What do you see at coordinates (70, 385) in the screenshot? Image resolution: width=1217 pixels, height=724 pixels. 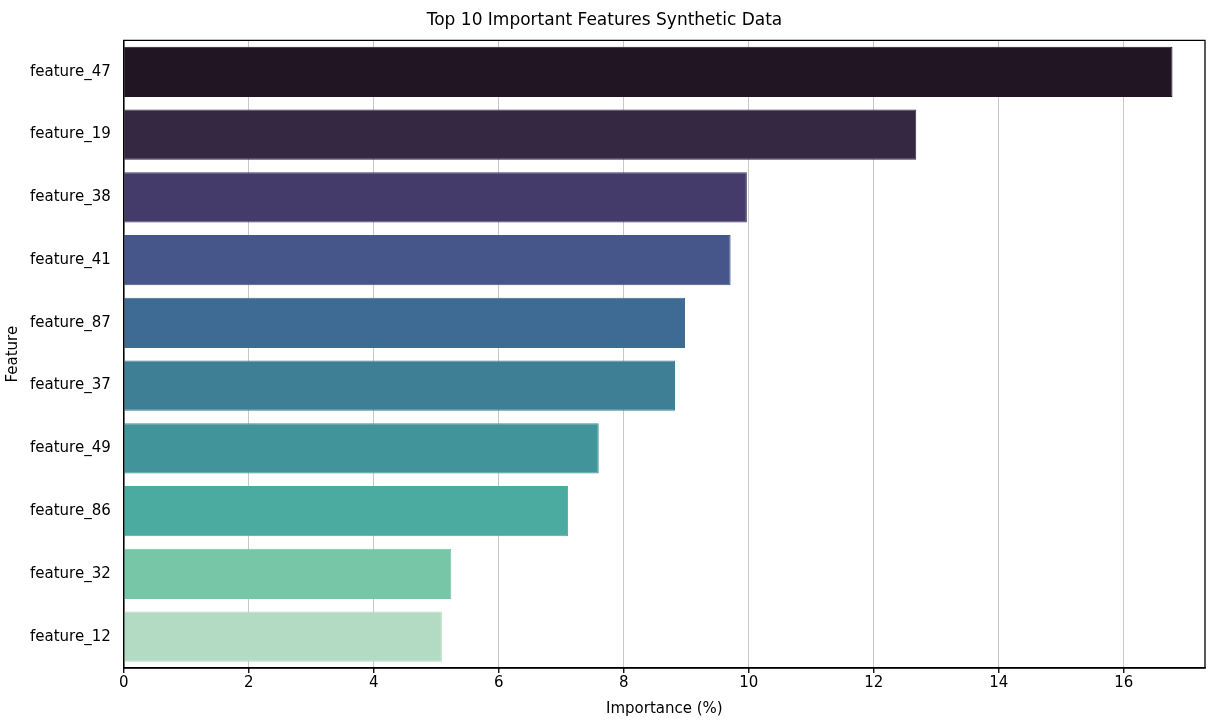 I see `y-tick-label: feature_37` at bounding box center [70, 385].